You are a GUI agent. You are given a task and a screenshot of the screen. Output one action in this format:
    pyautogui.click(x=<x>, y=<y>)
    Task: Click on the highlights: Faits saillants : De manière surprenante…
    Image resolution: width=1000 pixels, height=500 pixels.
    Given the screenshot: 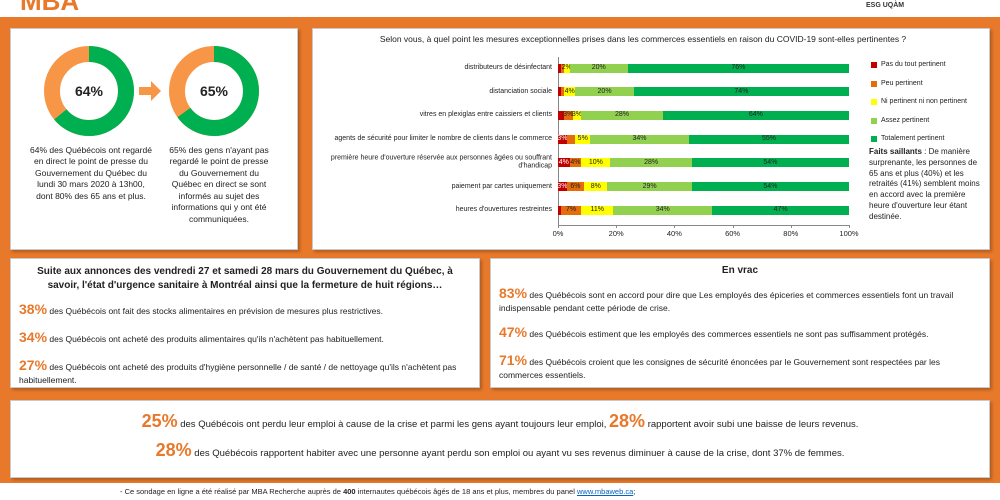 What is the action you would take?
    pyautogui.click(x=927, y=185)
    